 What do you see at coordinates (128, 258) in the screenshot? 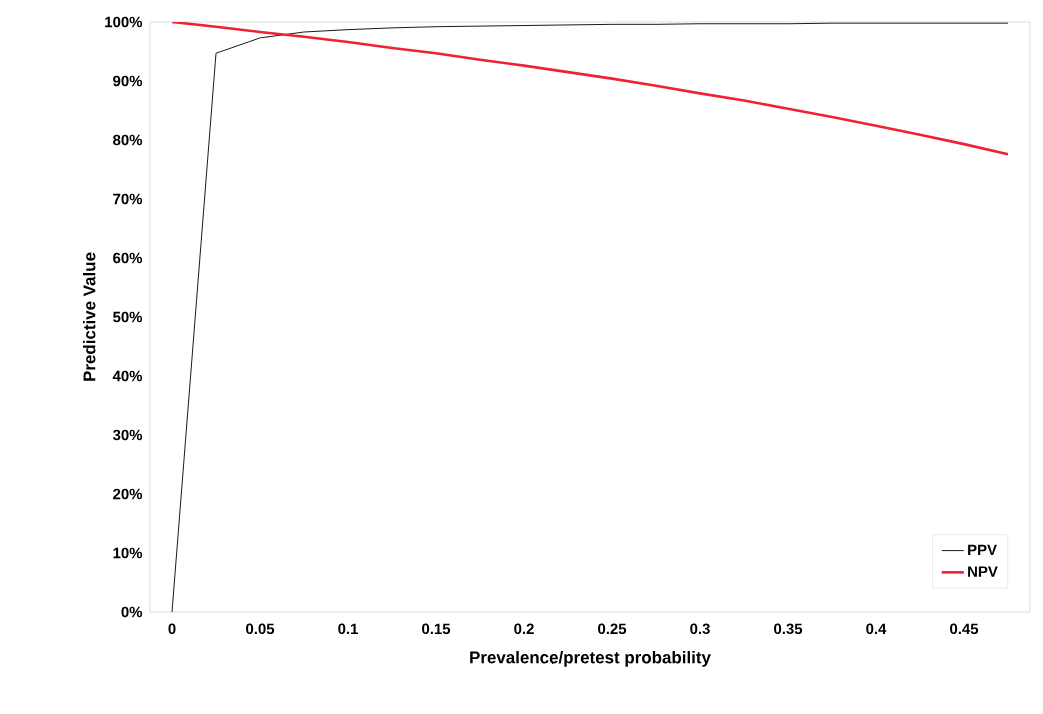
I see `y-tick-label: 60%` at bounding box center [128, 258].